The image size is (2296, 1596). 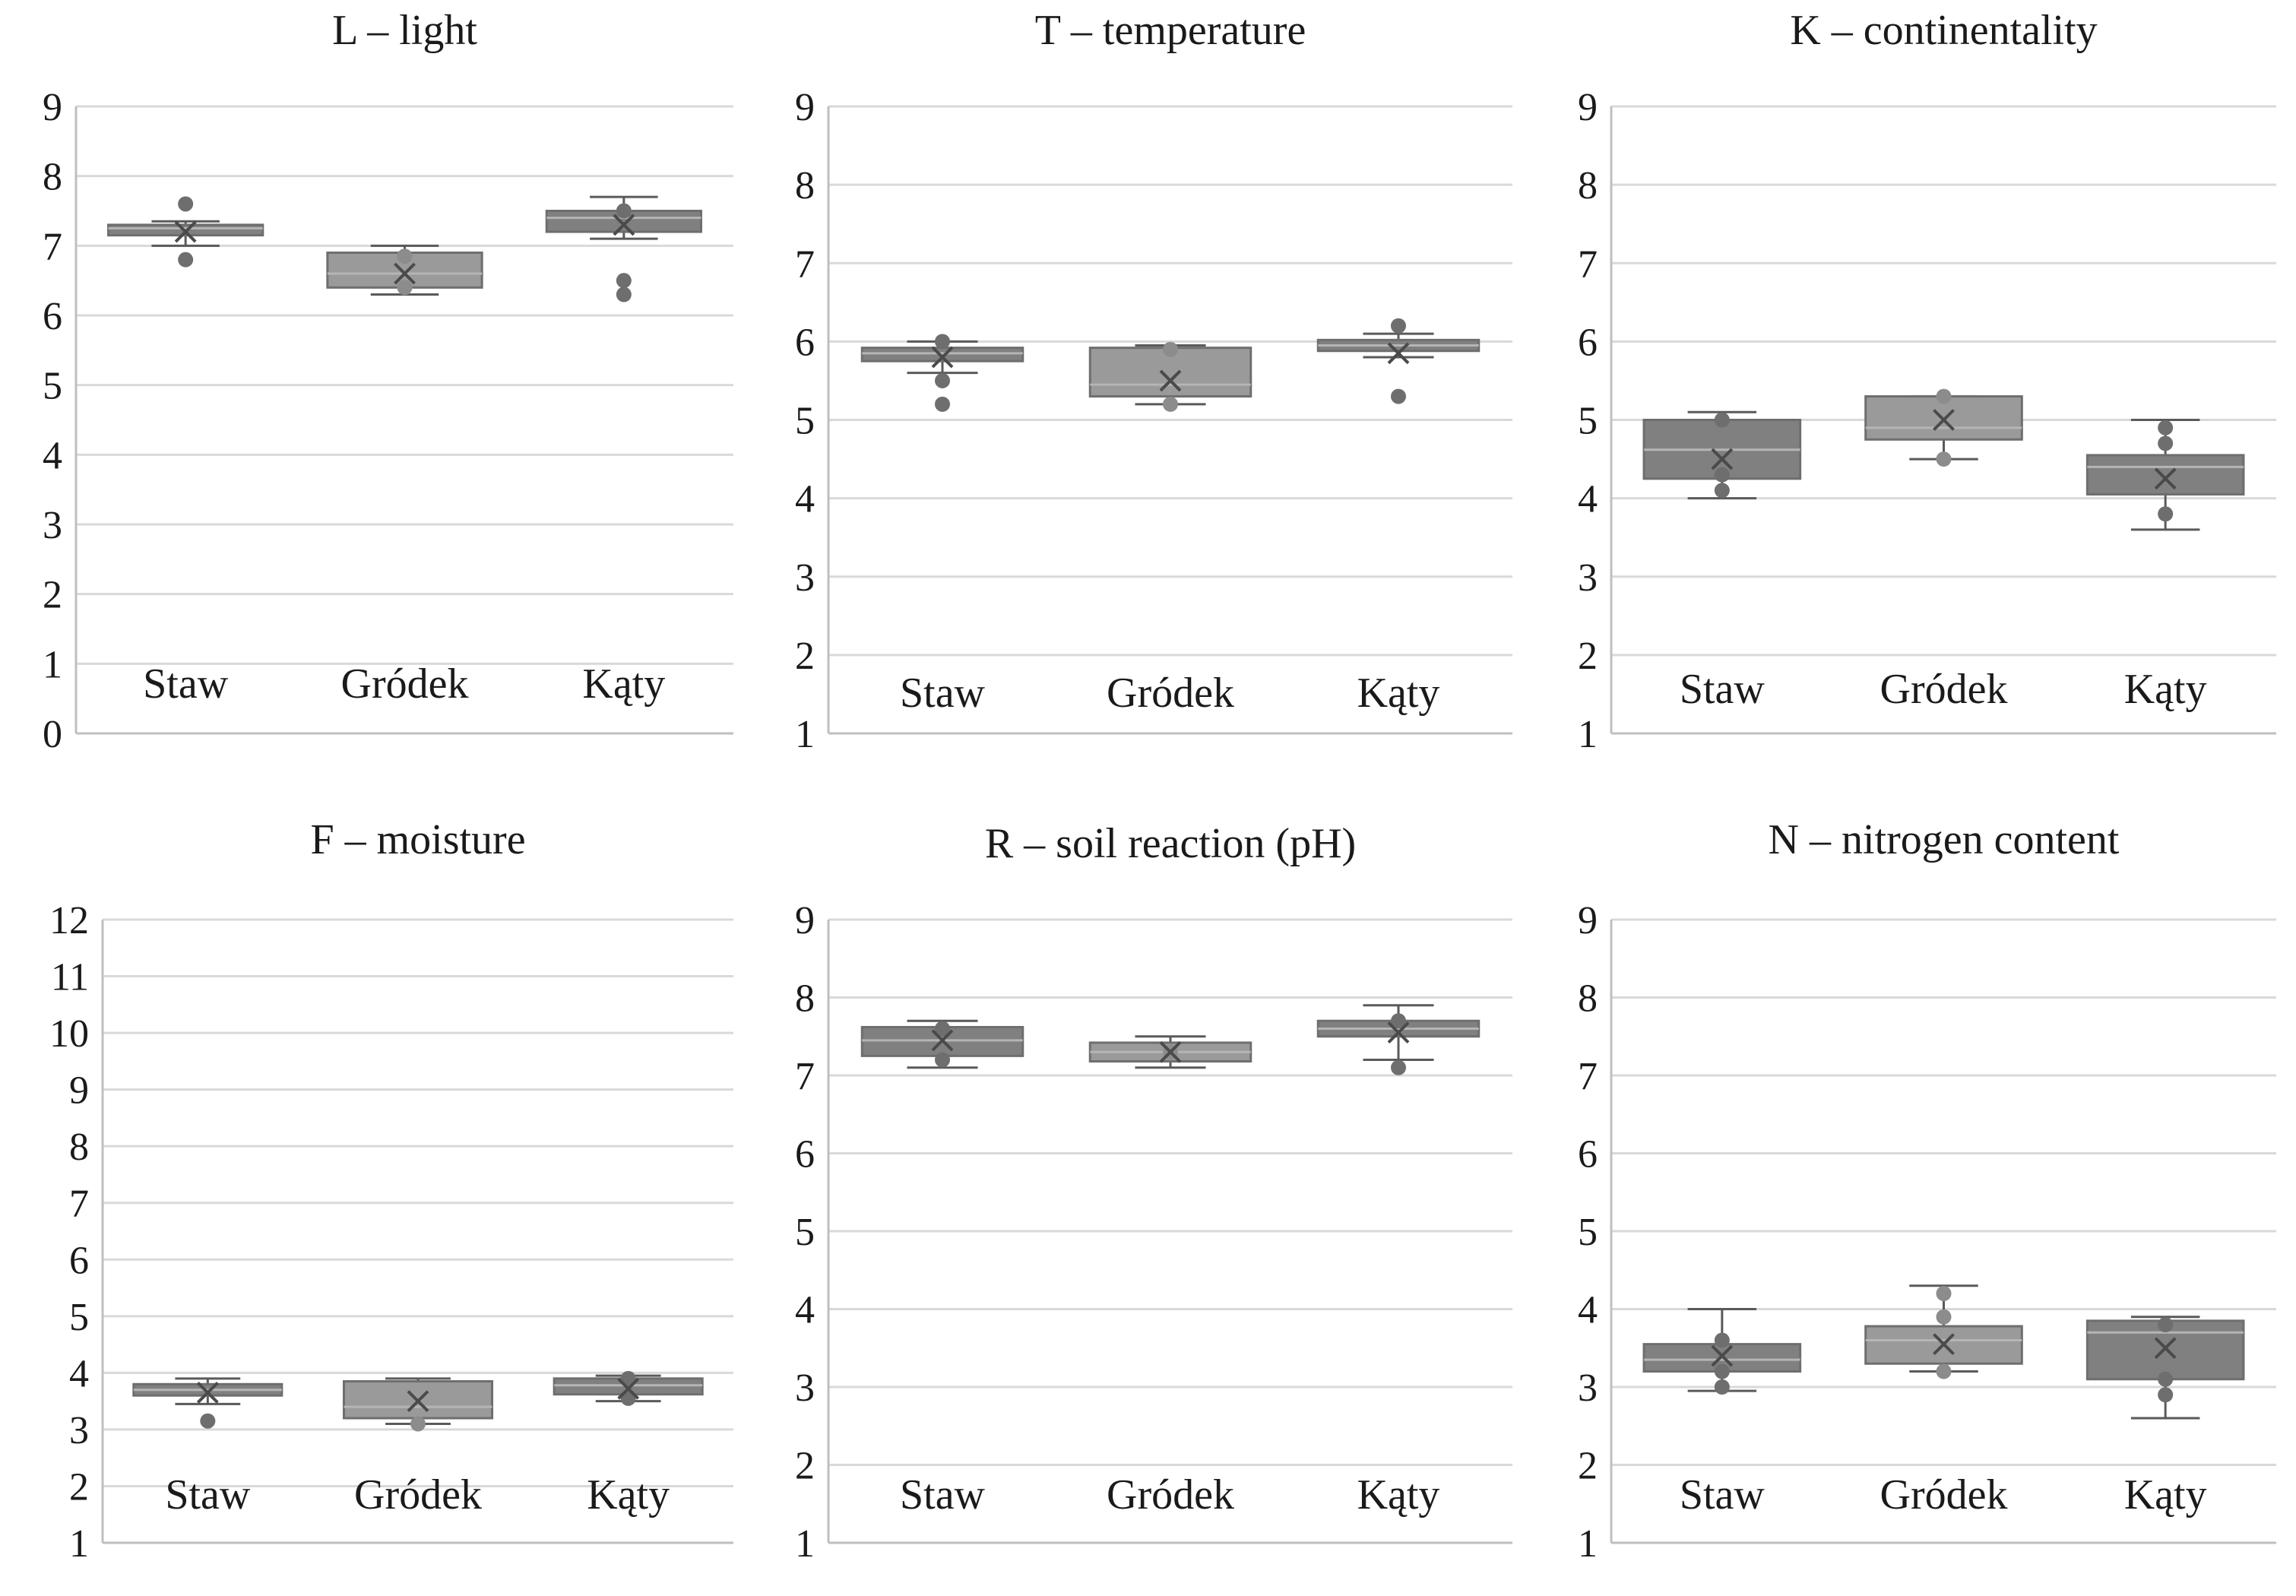 I want to click on chart-moisture-ytick-label: 9, so click(x=79, y=1091).